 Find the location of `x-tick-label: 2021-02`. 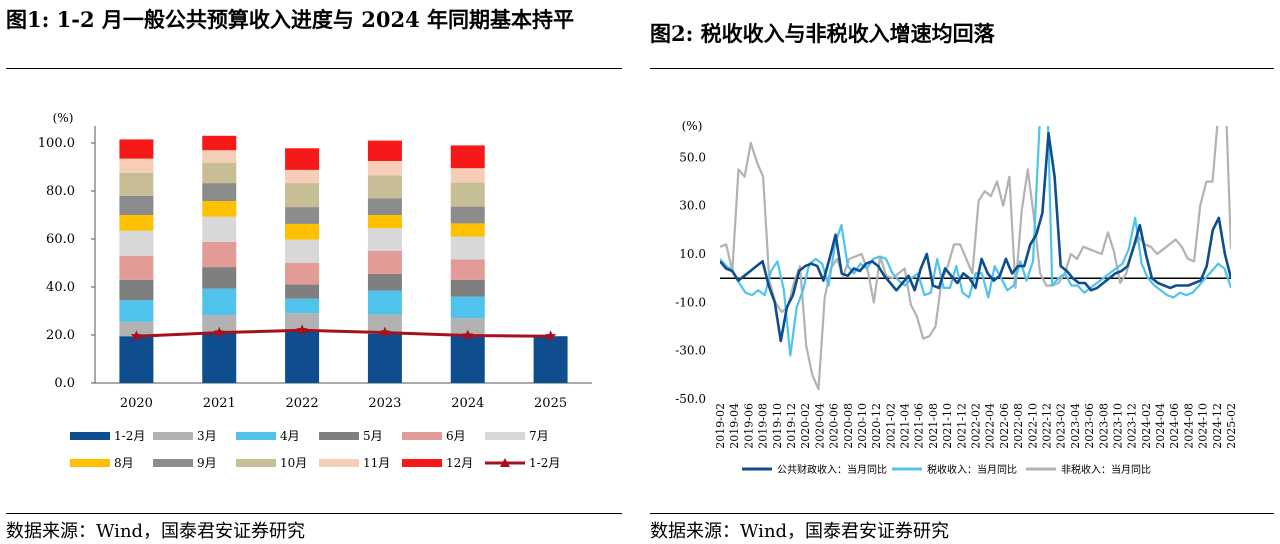

x-tick-label: 2021-02 is located at coordinates (890, 426).